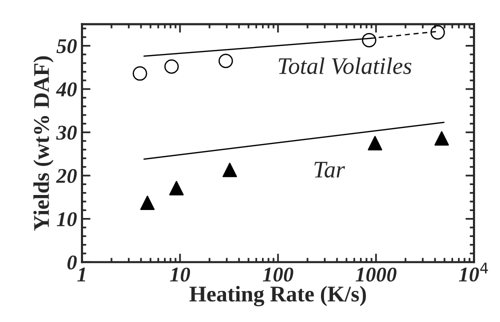 The image size is (500, 322). What do you see at coordinates (330, 170) in the screenshot?
I see `annotation: Tar` at bounding box center [330, 170].